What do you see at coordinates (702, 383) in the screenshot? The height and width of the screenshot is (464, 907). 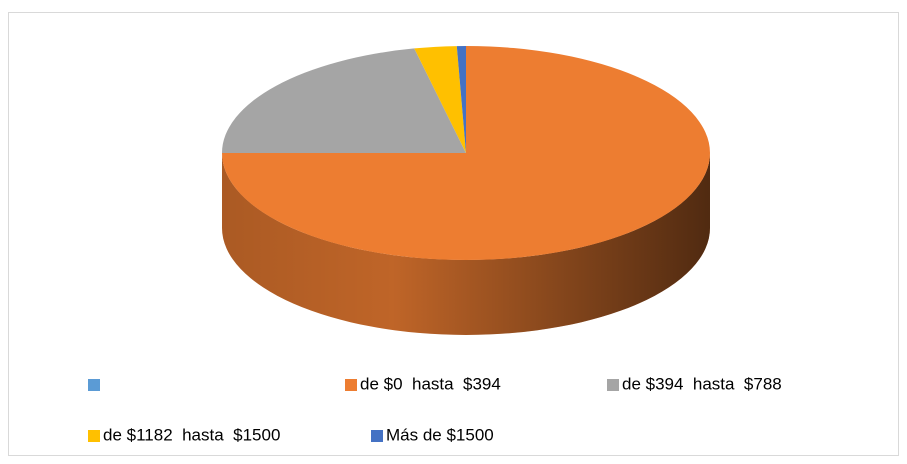 I see `legend-label: de $394 hasta $788` at bounding box center [702, 383].